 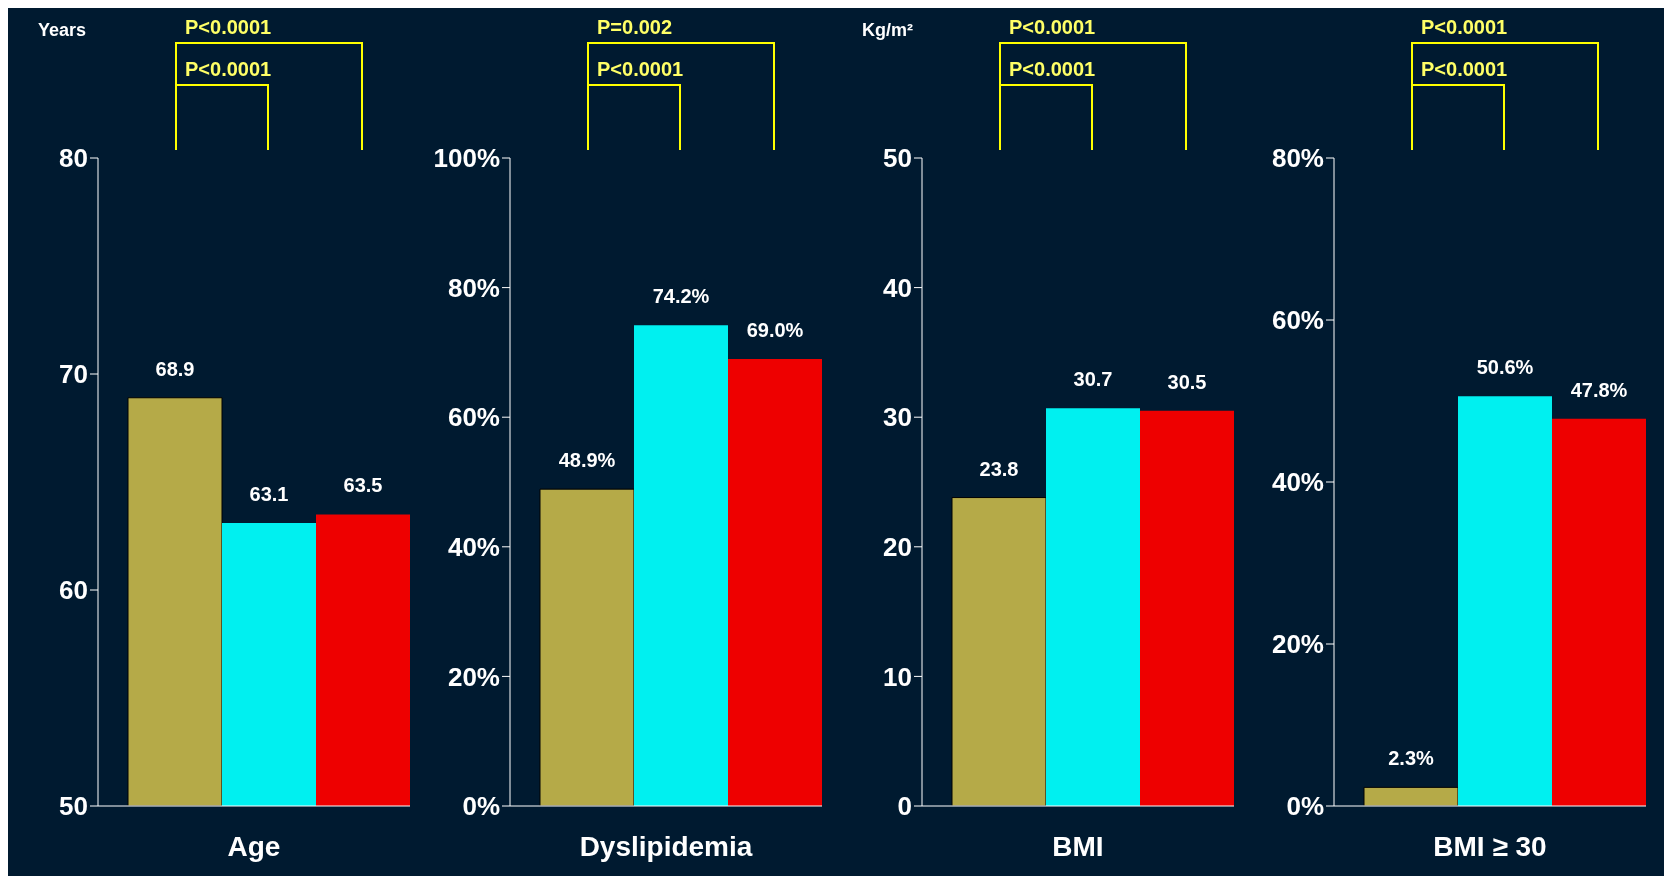 What do you see at coordinates (666, 846) in the screenshot?
I see `x-axis-title: Dyslipidemia` at bounding box center [666, 846].